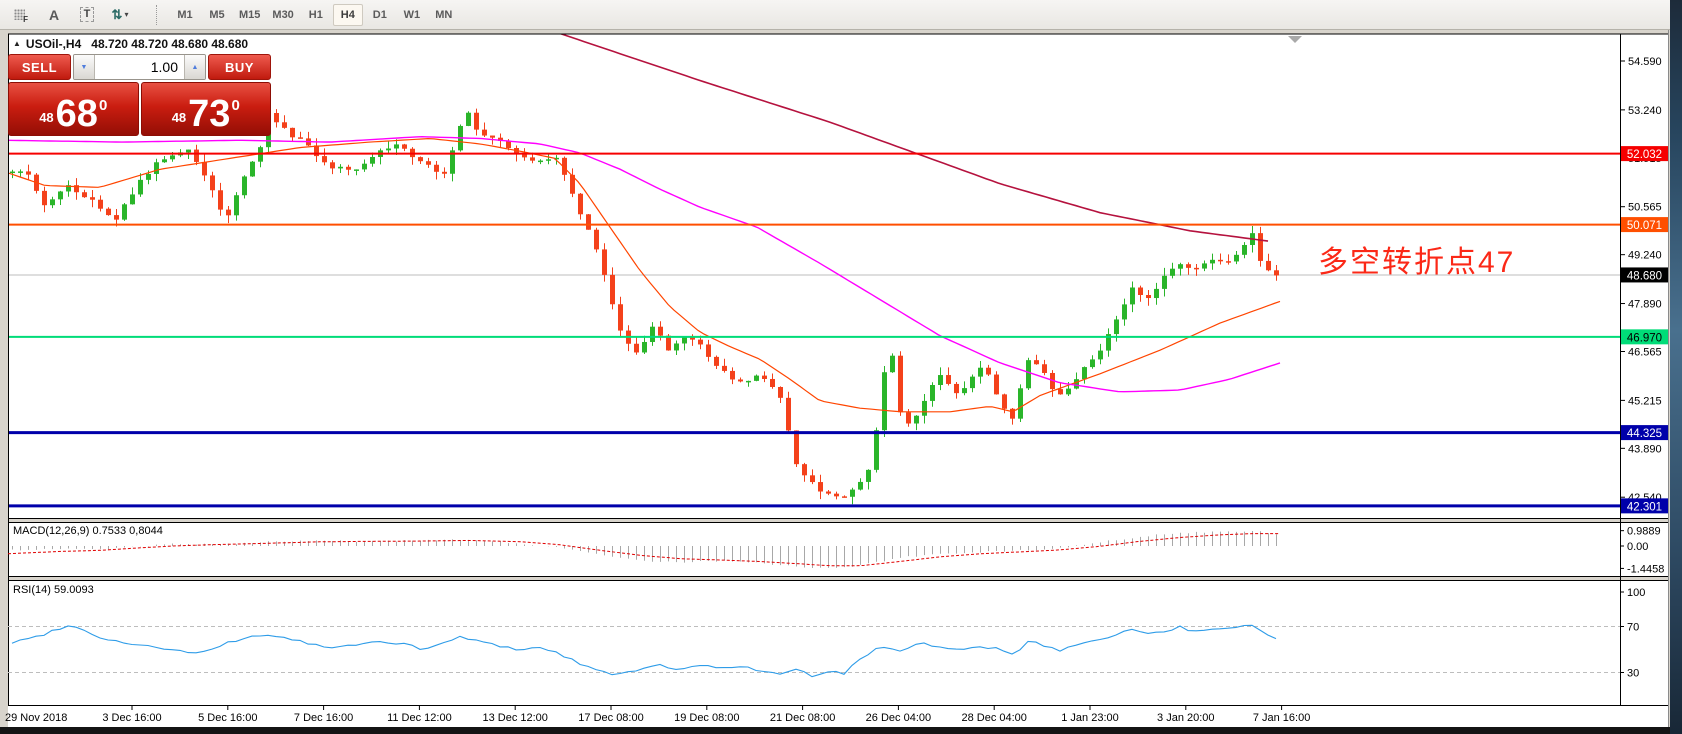 The width and height of the screenshot is (1682, 734). I want to click on volume-increase-button: ▲, so click(194, 67).